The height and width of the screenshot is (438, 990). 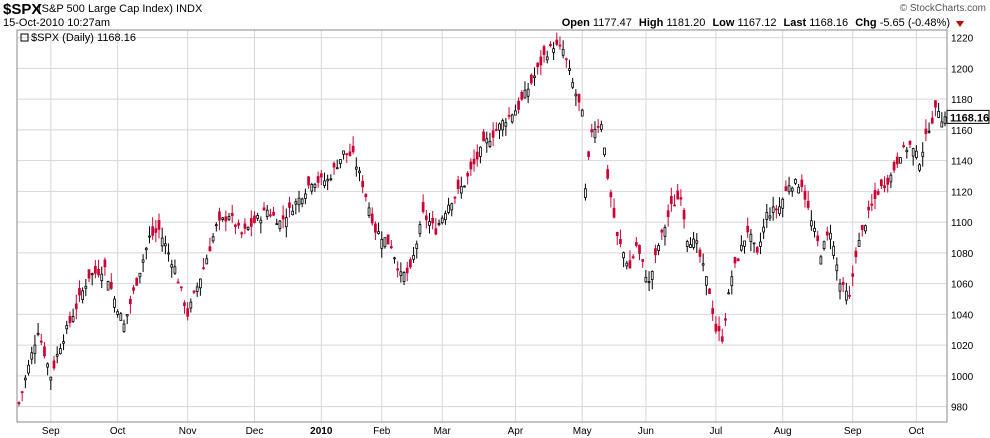 I want to click on chg-value: -5.65 (-0.48%), so click(x=914, y=23).